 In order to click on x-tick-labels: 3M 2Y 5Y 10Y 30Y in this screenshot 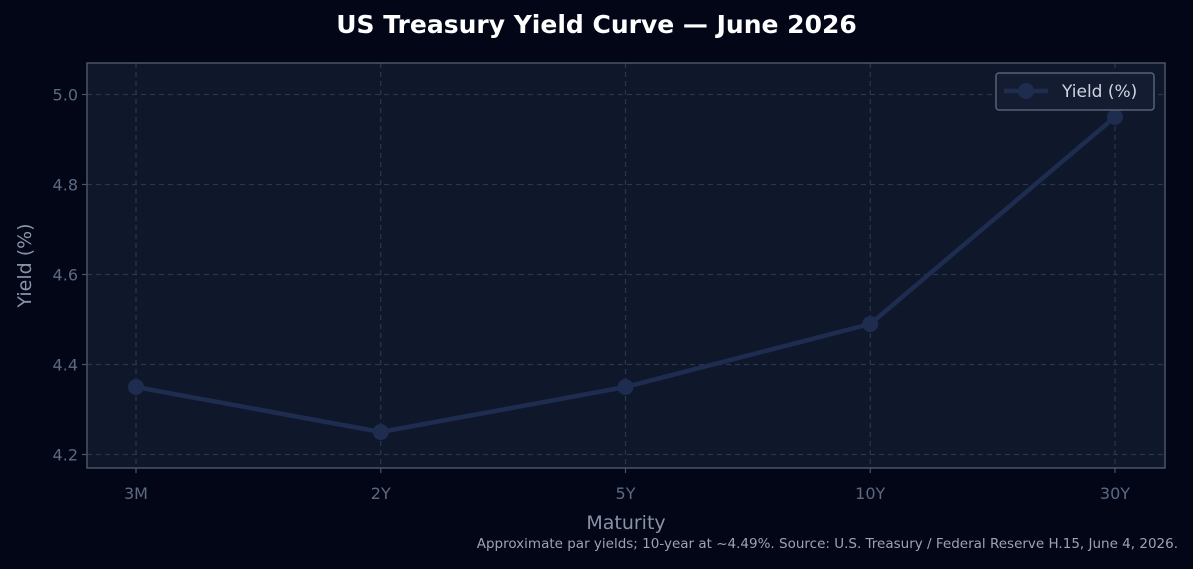, I will do `click(627, 485)`.